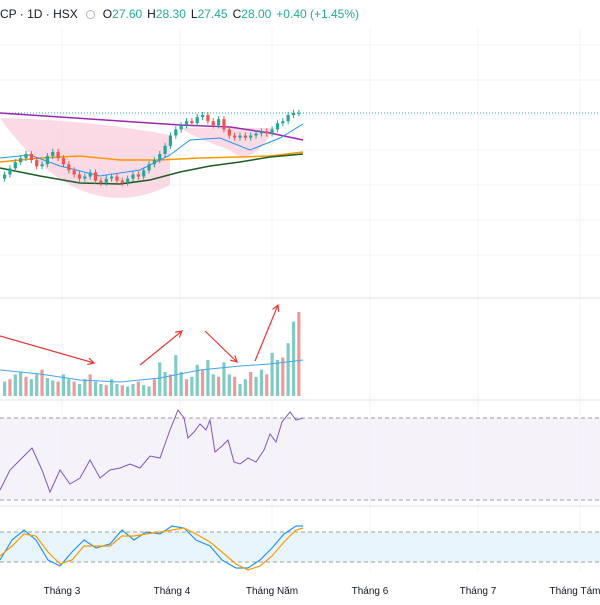 The width and height of the screenshot is (600, 605). What do you see at coordinates (152, 169) in the screenshot?
I see `ma-dark-line` at bounding box center [152, 169].